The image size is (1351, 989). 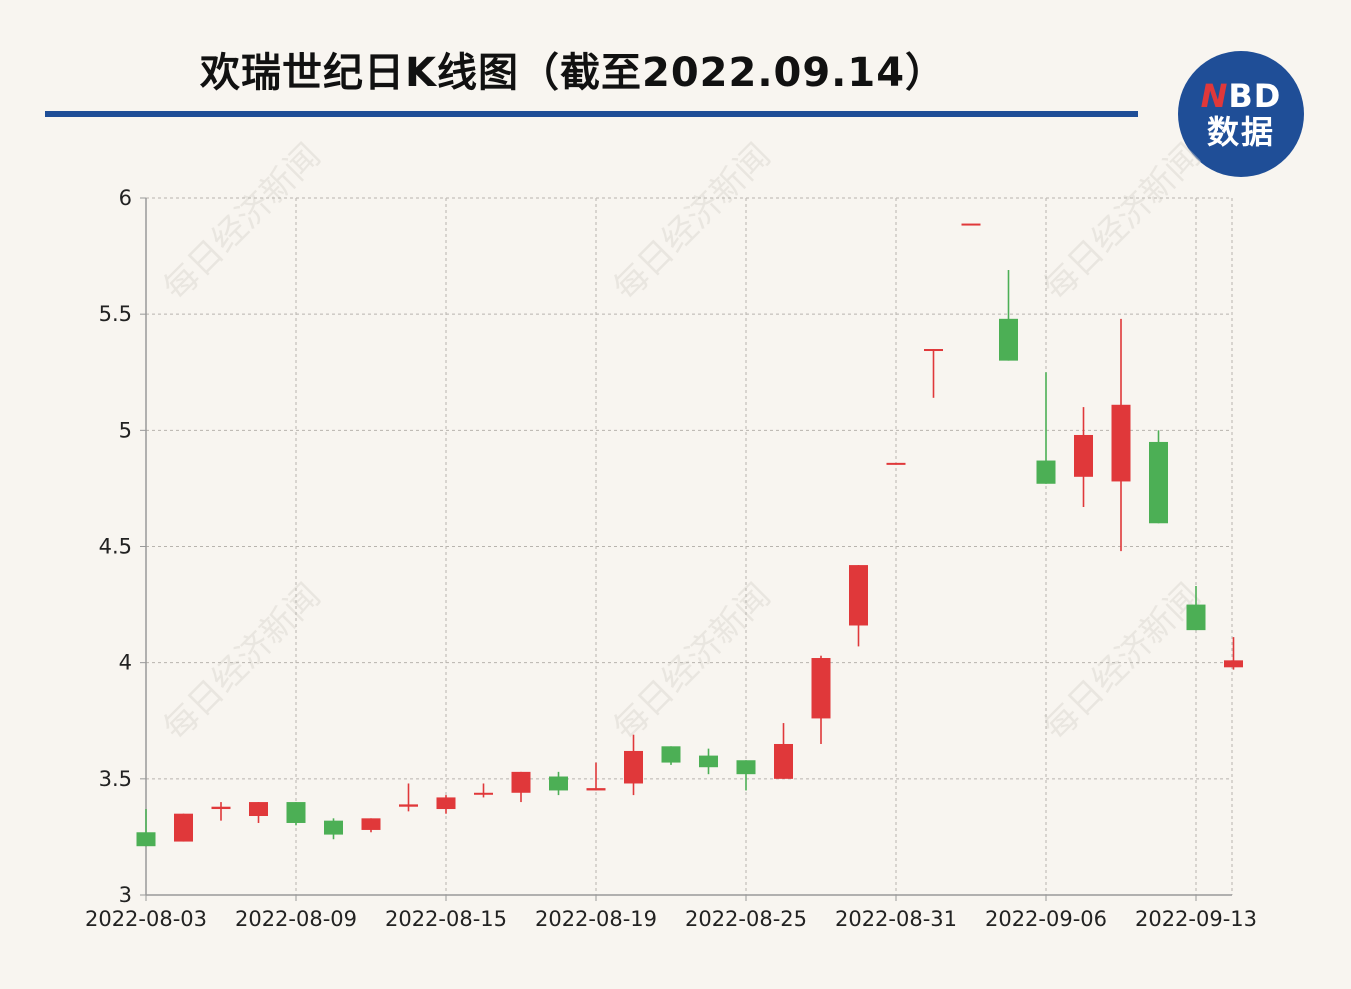 I want to click on title-underline, so click(x=591, y=114).